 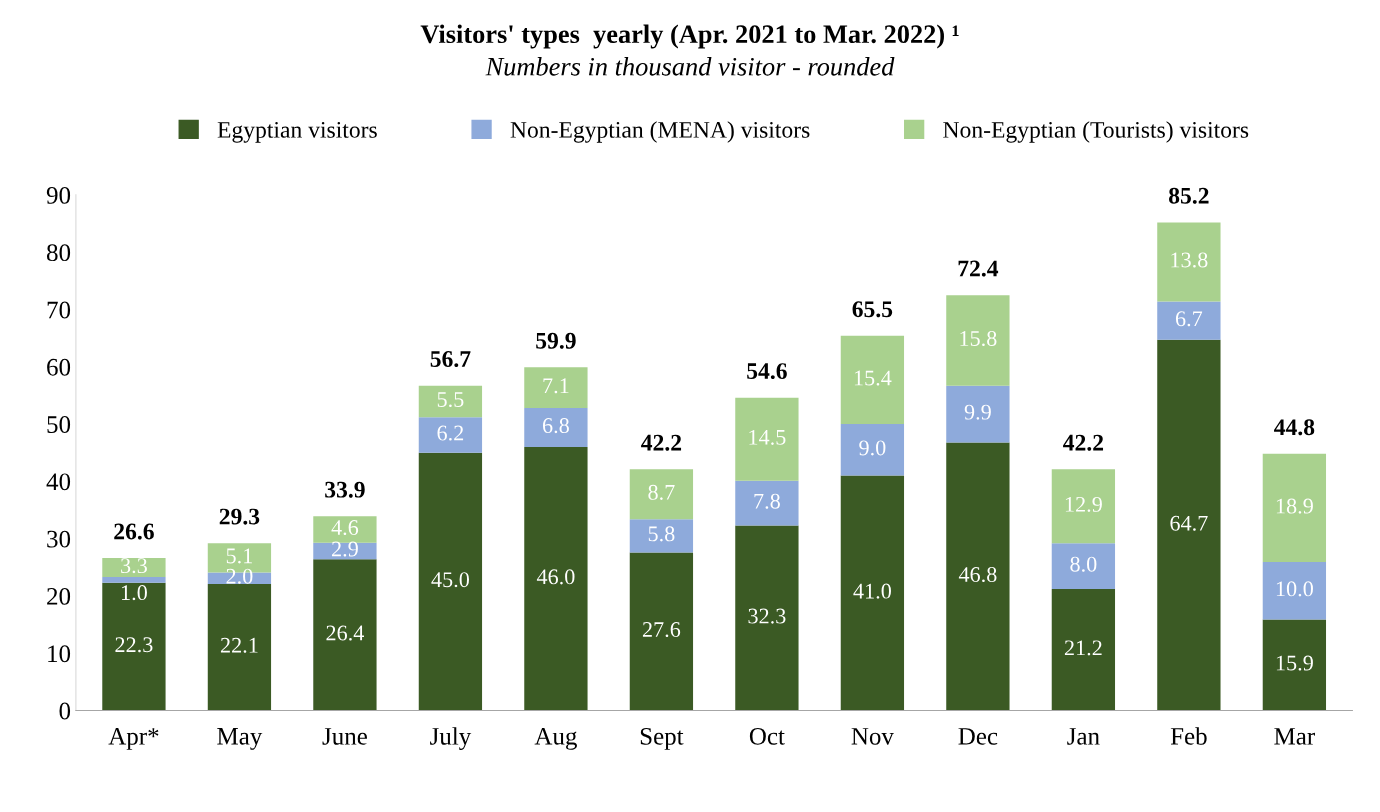 I want to click on data-label: 6.2, so click(x=450, y=433).